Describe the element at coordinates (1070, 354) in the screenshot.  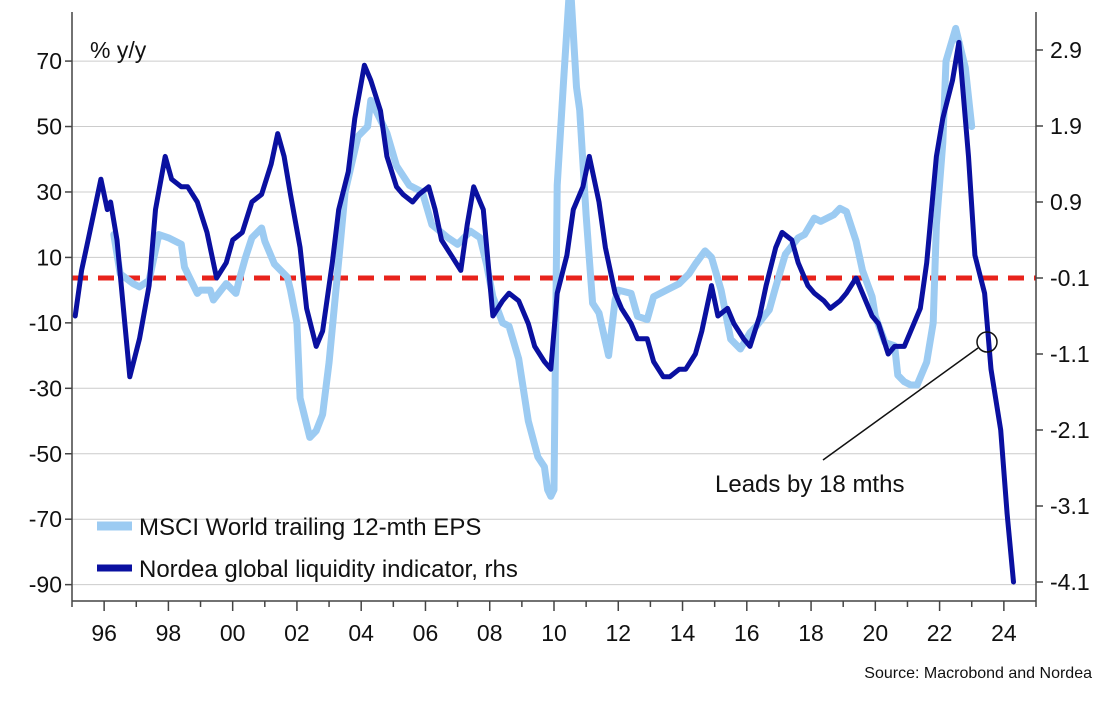
I see `right-tick-label: -1.1` at that location.